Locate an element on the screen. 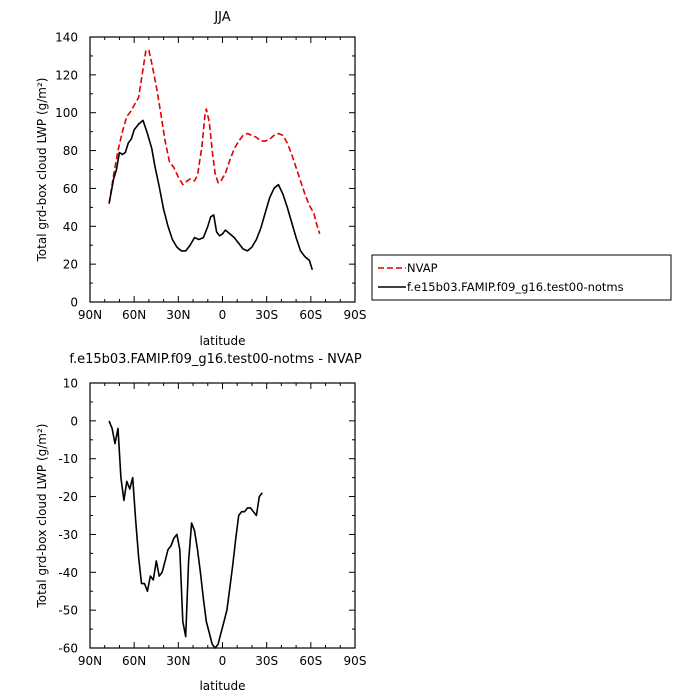 The height and width of the screenshot is (699, 699). legend-label: f.e15b03.FAMIP.f09_g16.test00-notms is located at coordinates (515, 287).